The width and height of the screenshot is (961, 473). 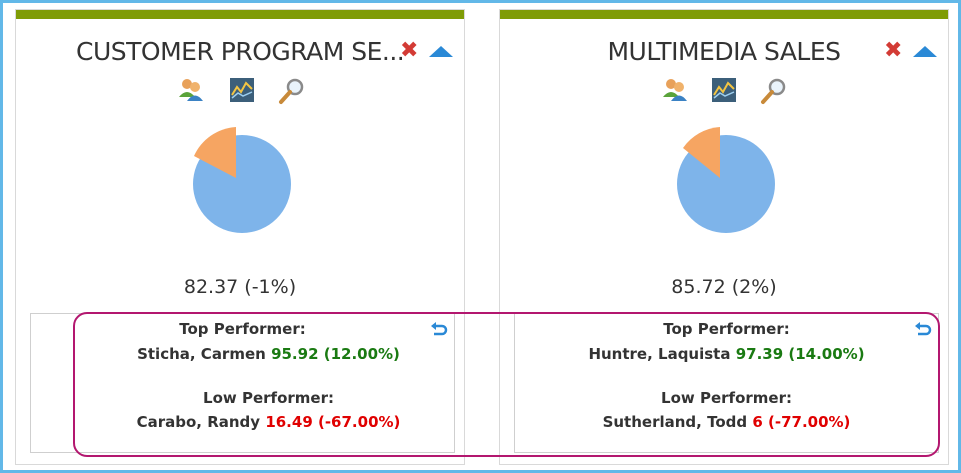 What do you see at coordinates (201, 354) in the screenshot?
I see `top-performer-name: Sticha, Carmen` at bounding box center [201, 354].